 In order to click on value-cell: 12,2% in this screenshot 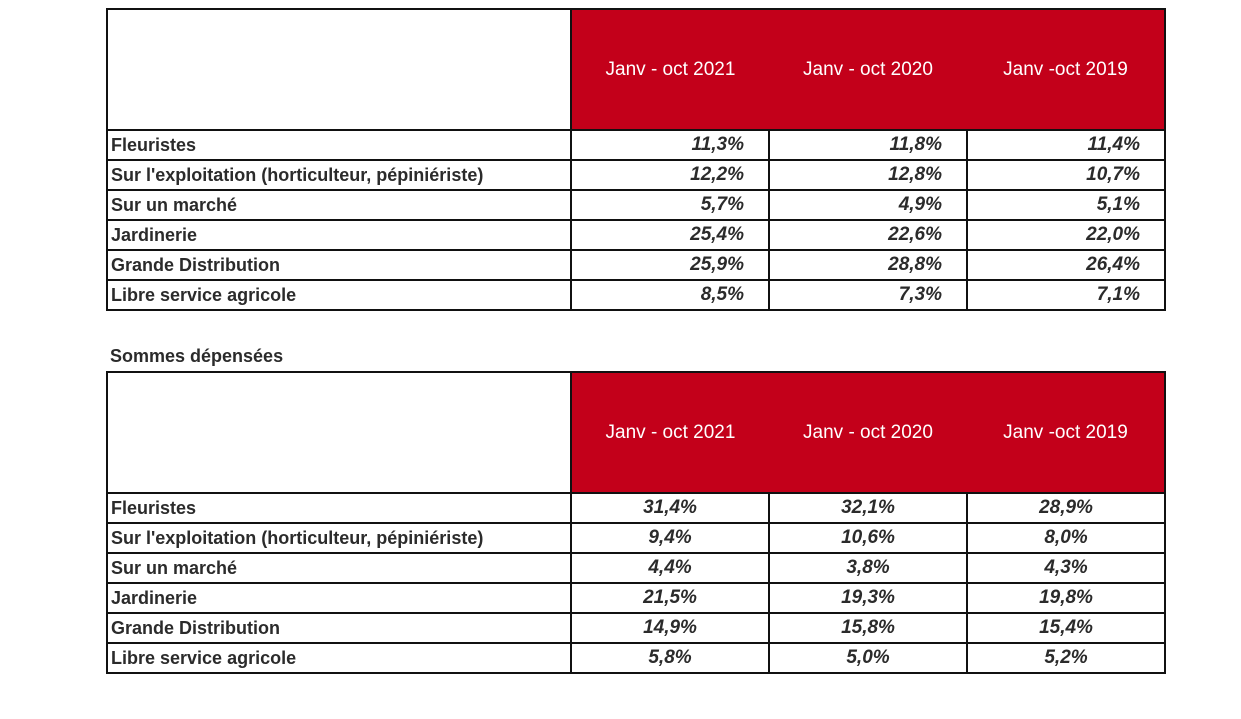, I will do `click(670, 175)`.